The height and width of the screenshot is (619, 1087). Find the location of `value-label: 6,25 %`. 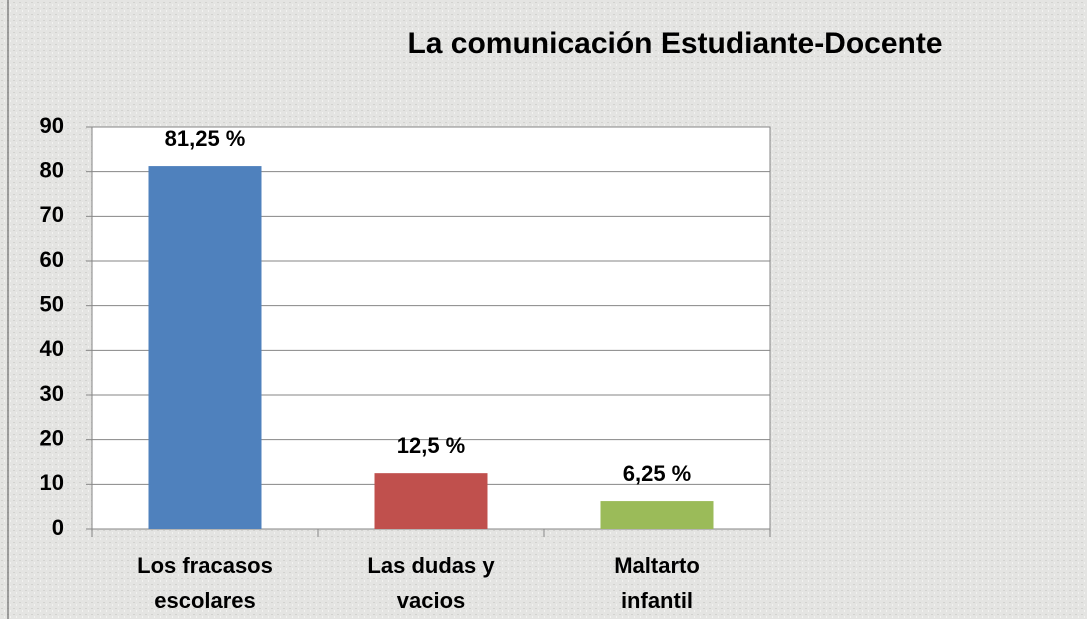

value-label: 6,25 % is located at coordinates (657, 473).